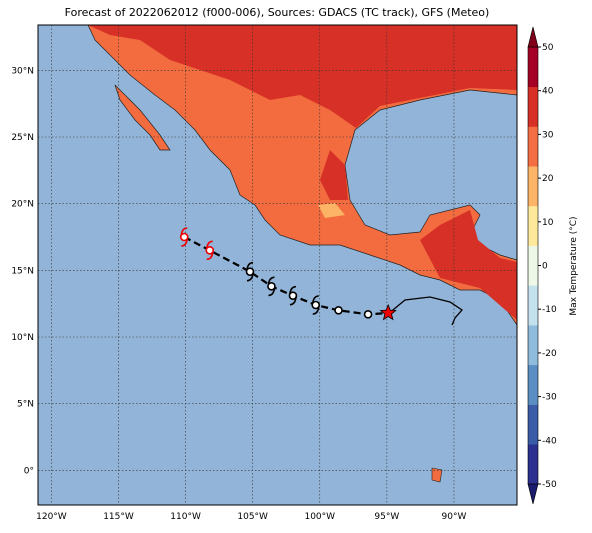  Describe the element at coordinates (549, 354) in the screenshot. I see `colorbar-tick-label: -20` at that location.